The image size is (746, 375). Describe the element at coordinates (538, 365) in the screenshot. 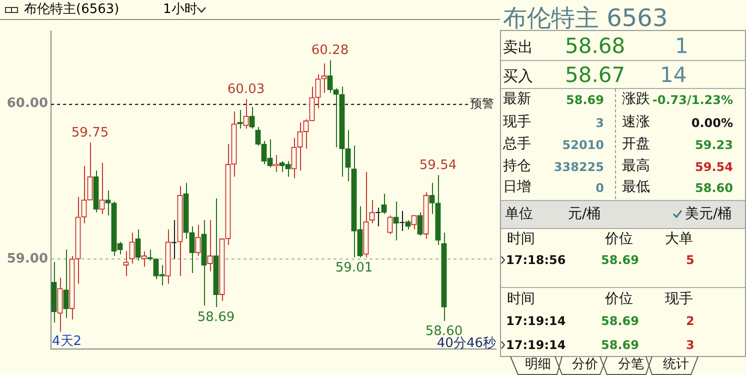

I see `text: 明细` at that location.